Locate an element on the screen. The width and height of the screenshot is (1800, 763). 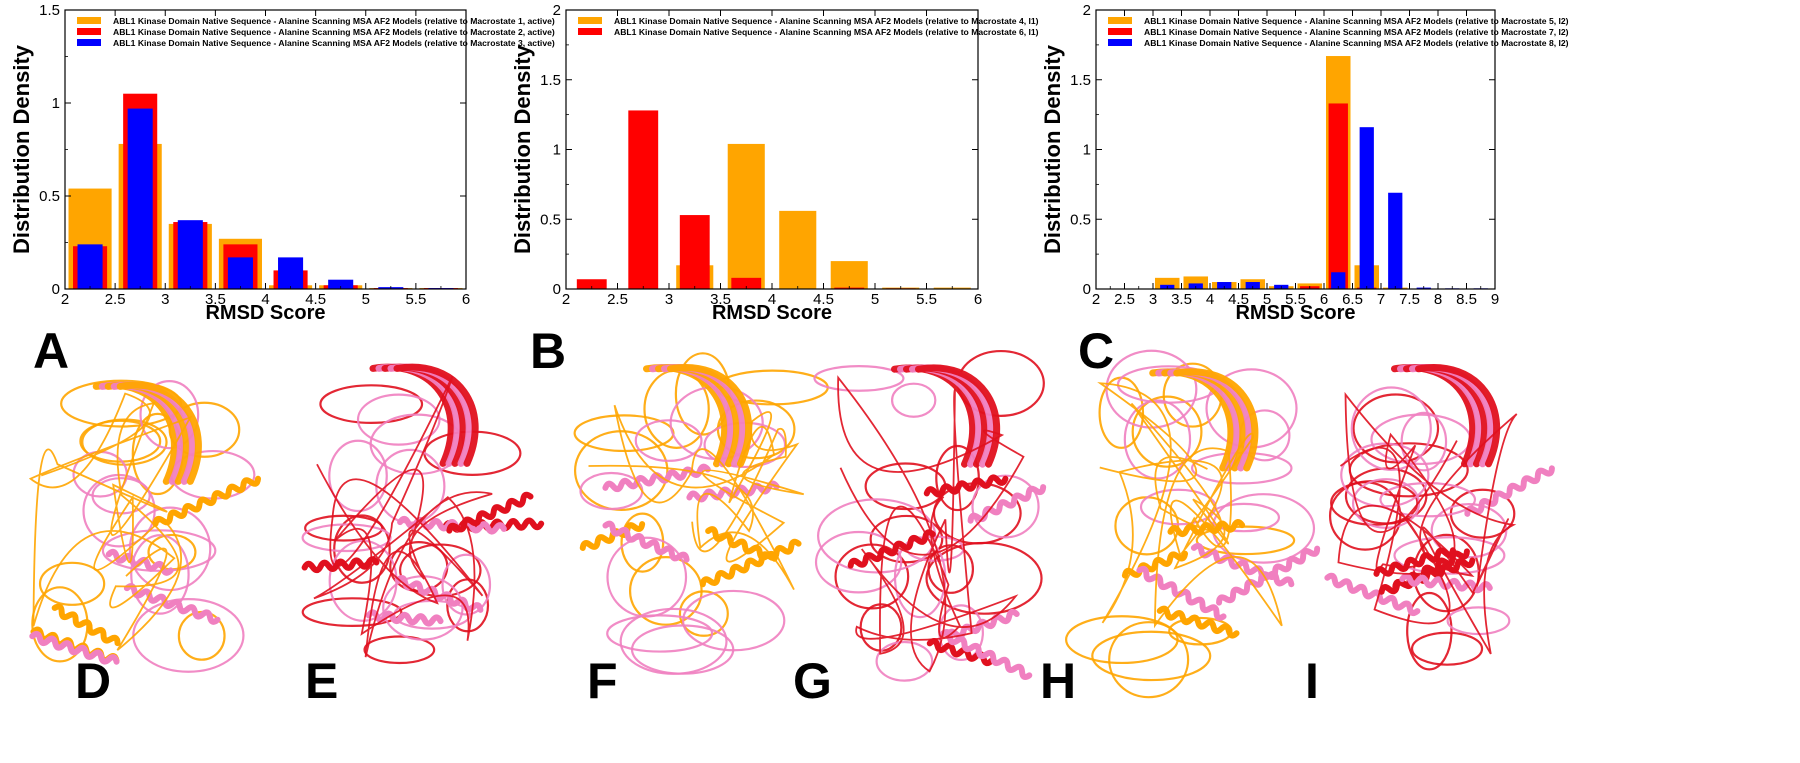
x-tick-label: 9 is located at coordinates (1495, 299).